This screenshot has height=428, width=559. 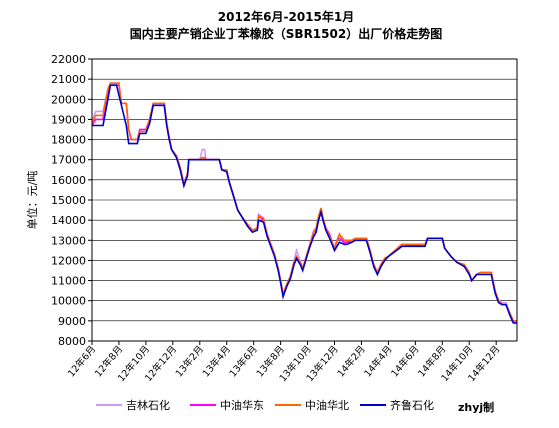 What do you see at coordinates (72, 341) in the screenshot?
I see `y-tick-label: 8000` at bounding box center [72, 341].